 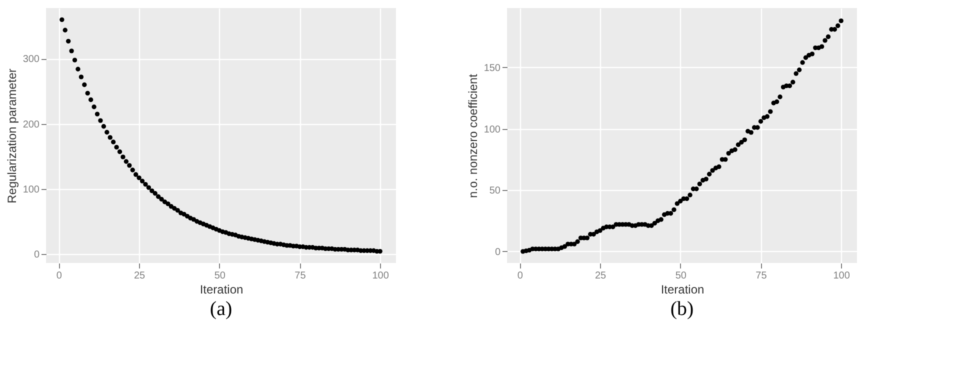 What do you see at coordinates (221, 309) in the screenshot?
I see `text: (a)` at bounding box center [221, 309].